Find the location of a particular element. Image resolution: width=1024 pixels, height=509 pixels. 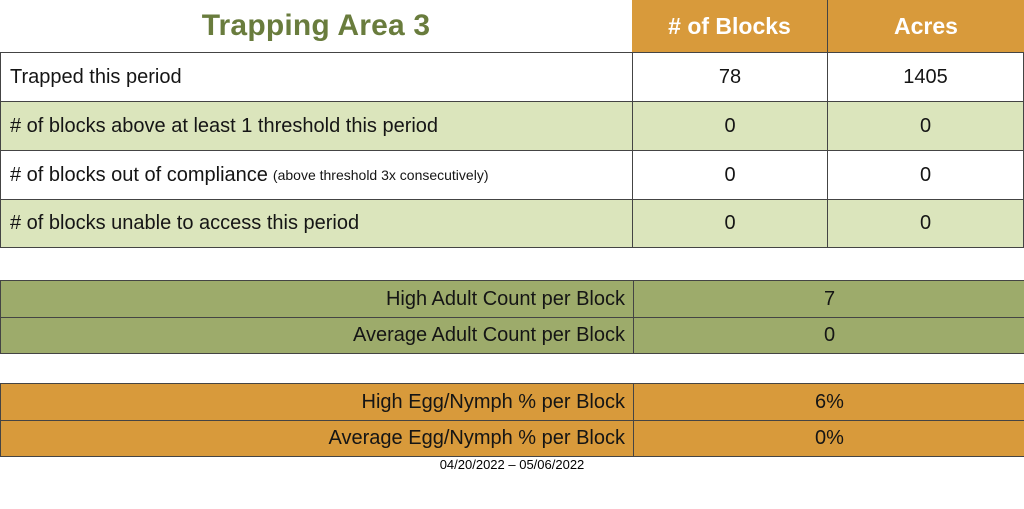

row-value-trapped-acres: 1405 is located at coordinates (925, 76).